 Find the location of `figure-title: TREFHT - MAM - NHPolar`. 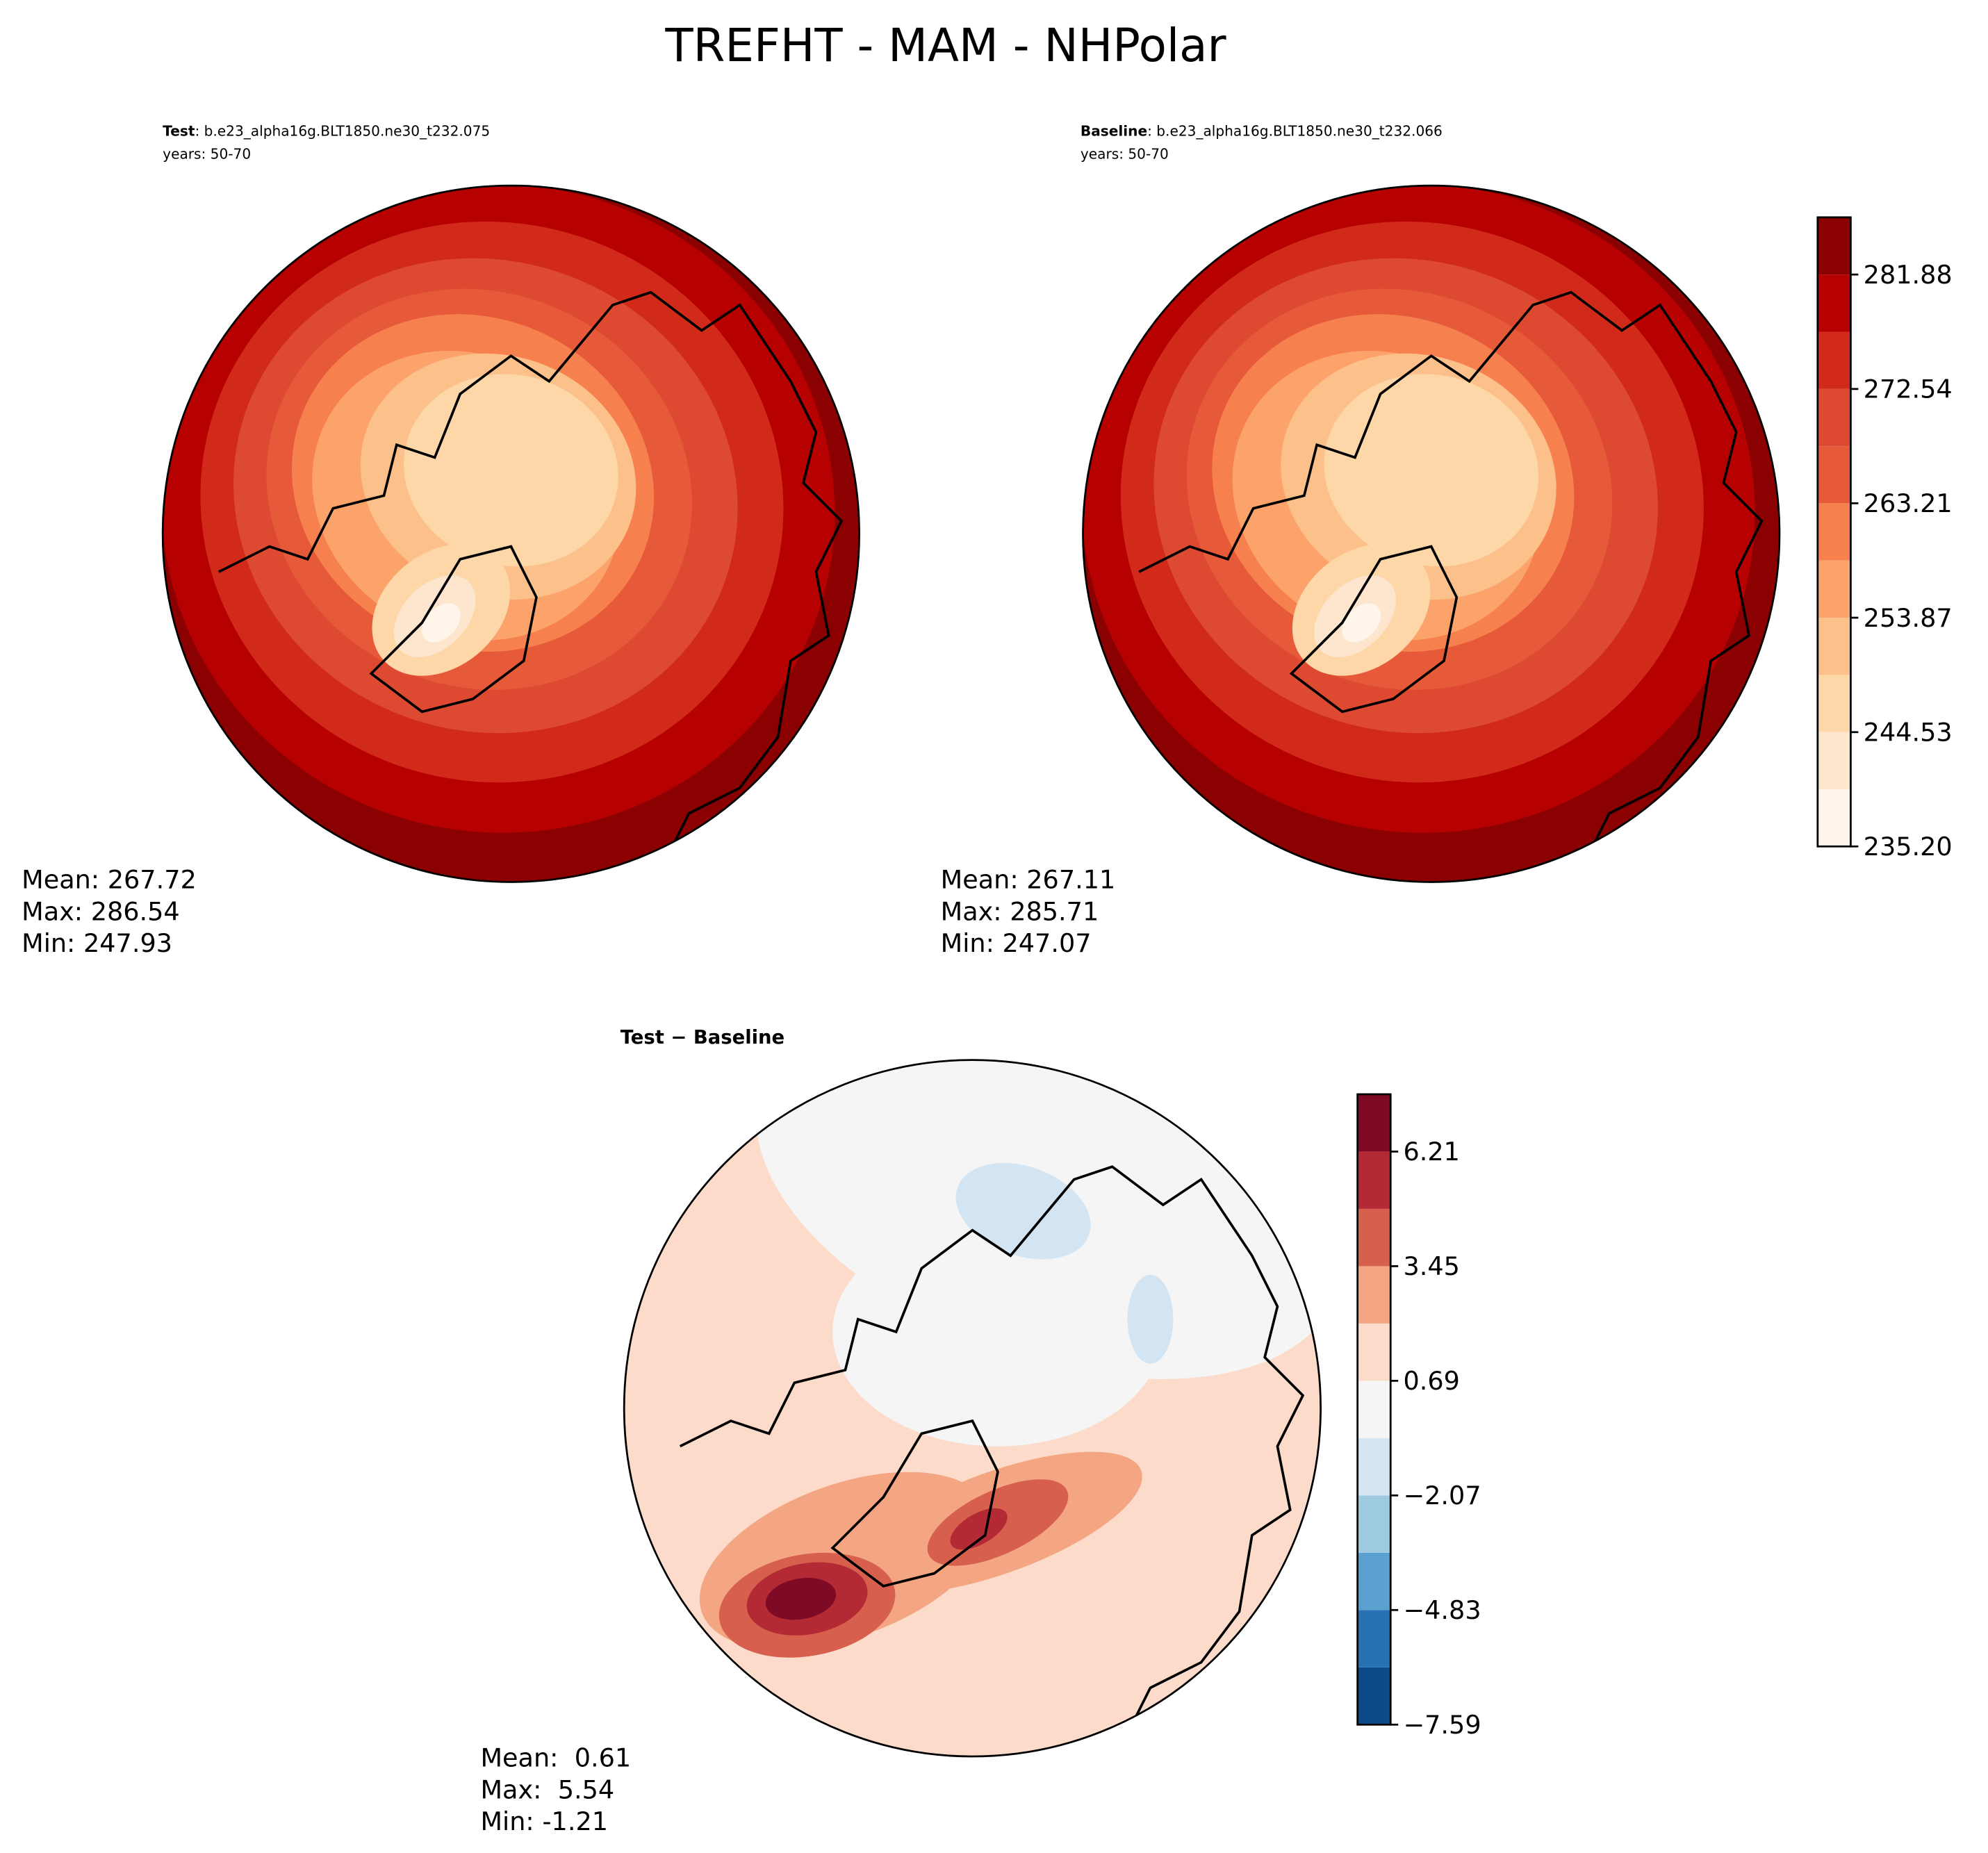

figure-title: TREFHT - MAM - NHPolar is located at coordinates (945, 45).